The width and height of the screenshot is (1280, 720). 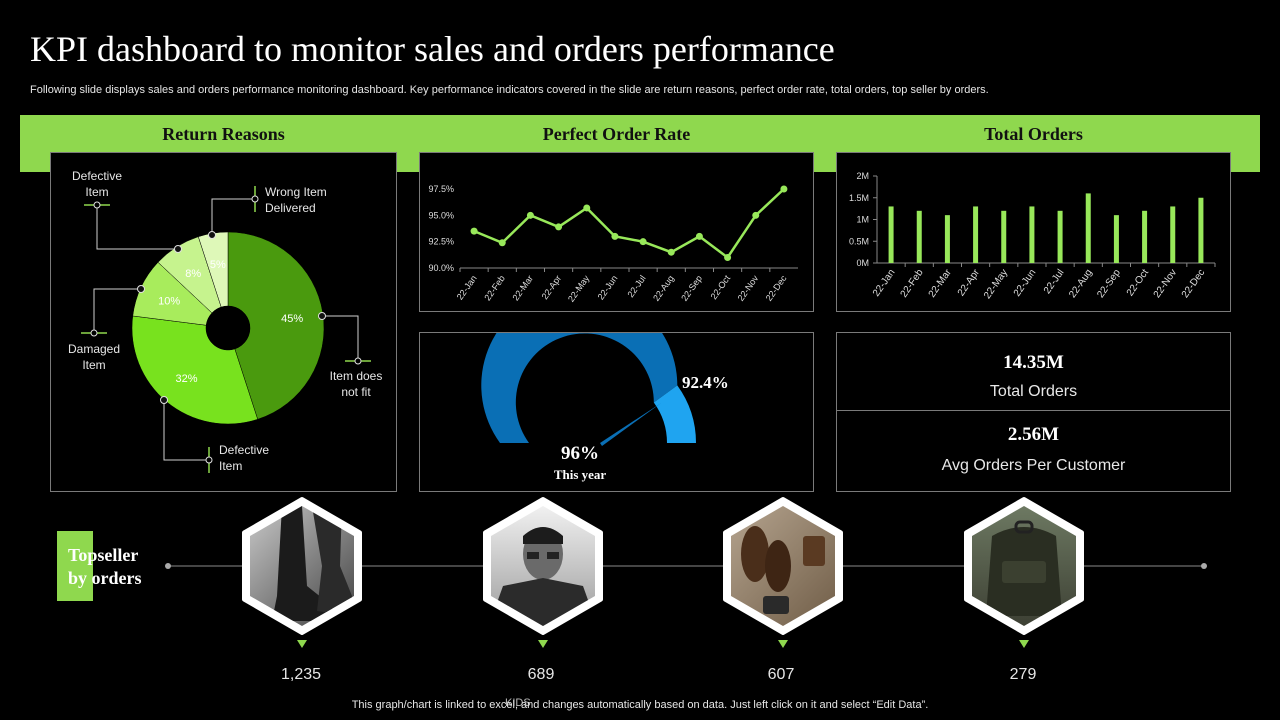 I want to click on timeline-start-dot, so click(x=168, y=566).